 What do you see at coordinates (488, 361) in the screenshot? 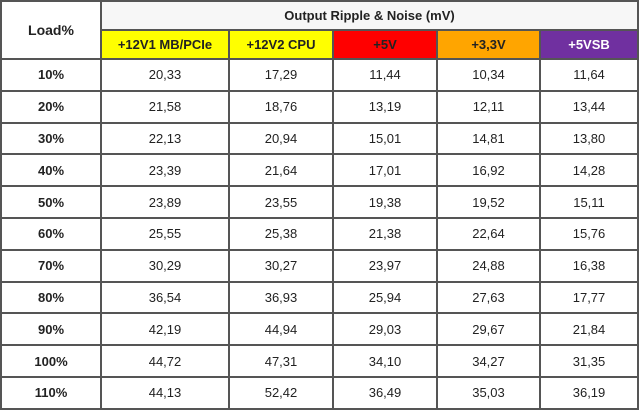
I see `value-cell: 34,27` at bounding box center [488, 361].